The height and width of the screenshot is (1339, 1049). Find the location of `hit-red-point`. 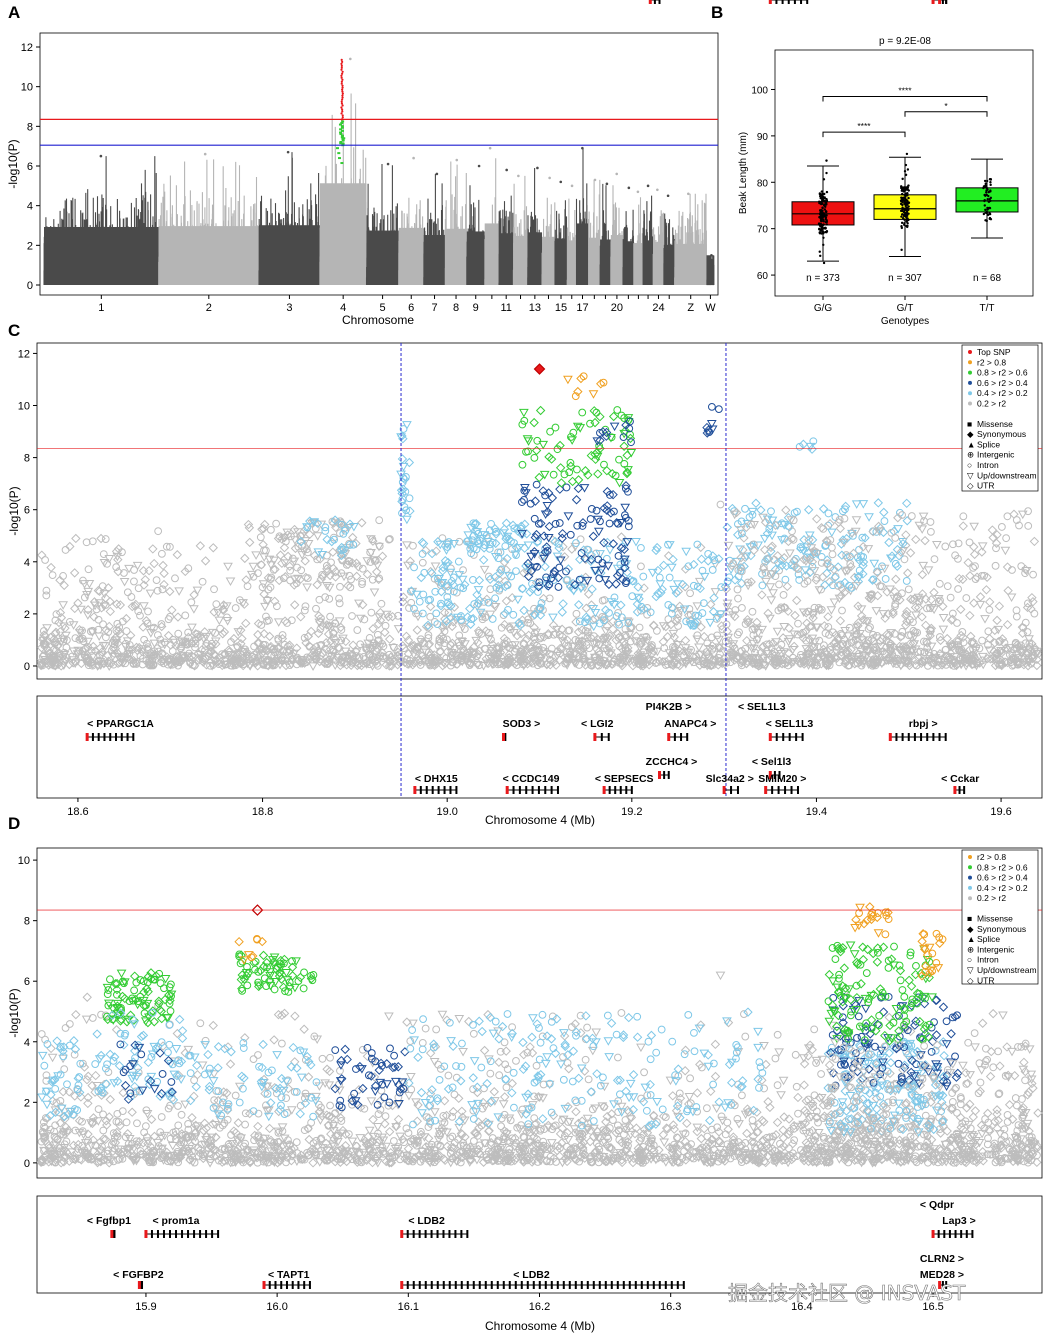

hit-red-point is located at coordinates (341, 113).